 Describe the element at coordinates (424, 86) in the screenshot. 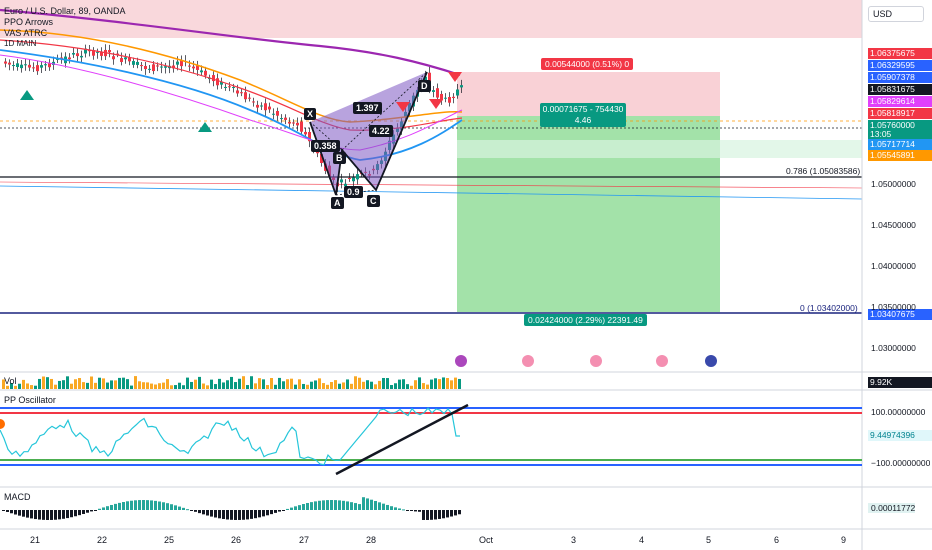

I see `pattern-point-d: D` at that location.